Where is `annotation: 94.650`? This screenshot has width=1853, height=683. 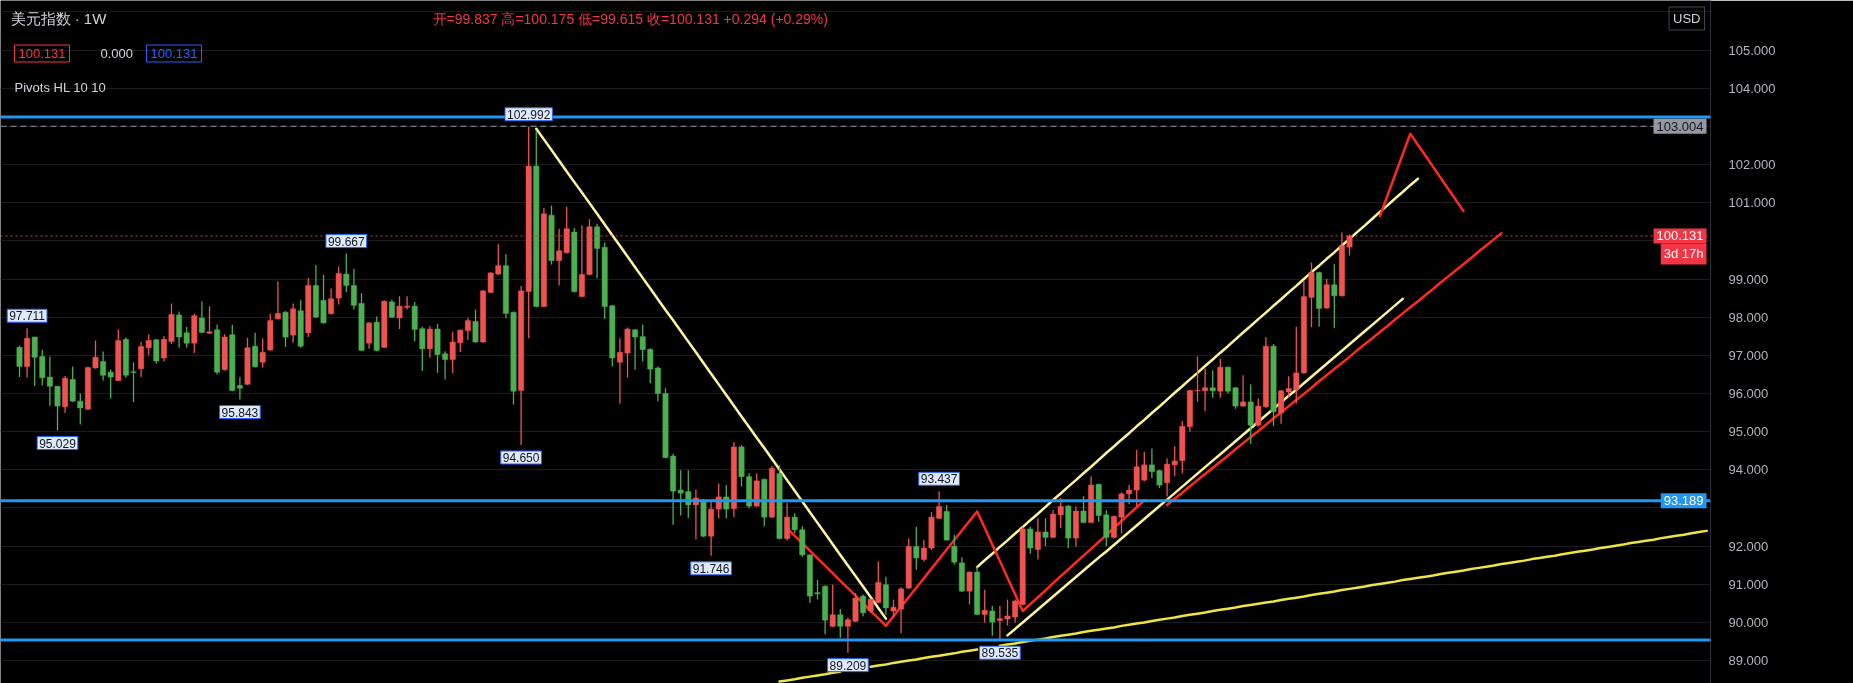 annotation: 94.650 is located at coordinates (521, 458).